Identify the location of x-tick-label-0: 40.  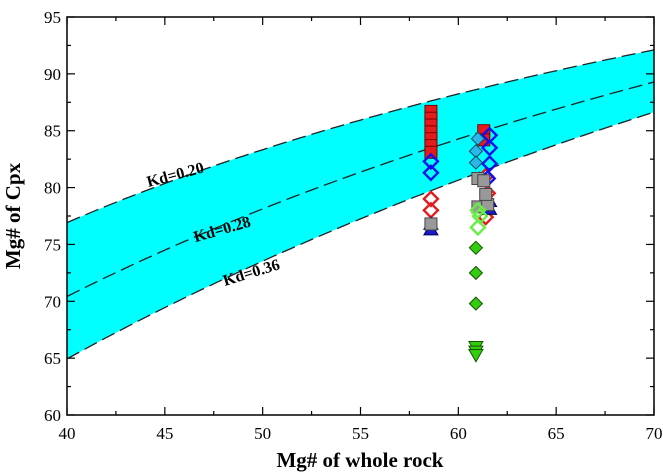
(67, 433).